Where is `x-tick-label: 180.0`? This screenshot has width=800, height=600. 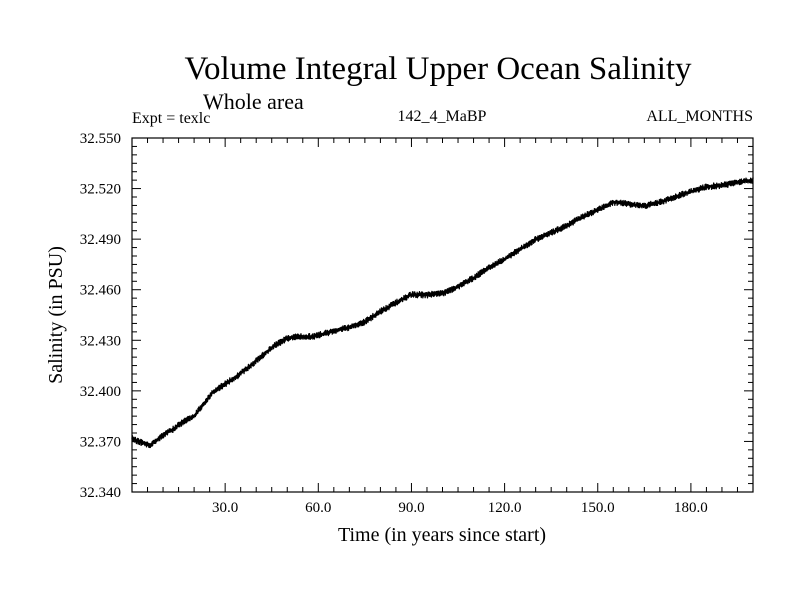
x-tick-label: 180.0 is located at coordinates (691, 508).